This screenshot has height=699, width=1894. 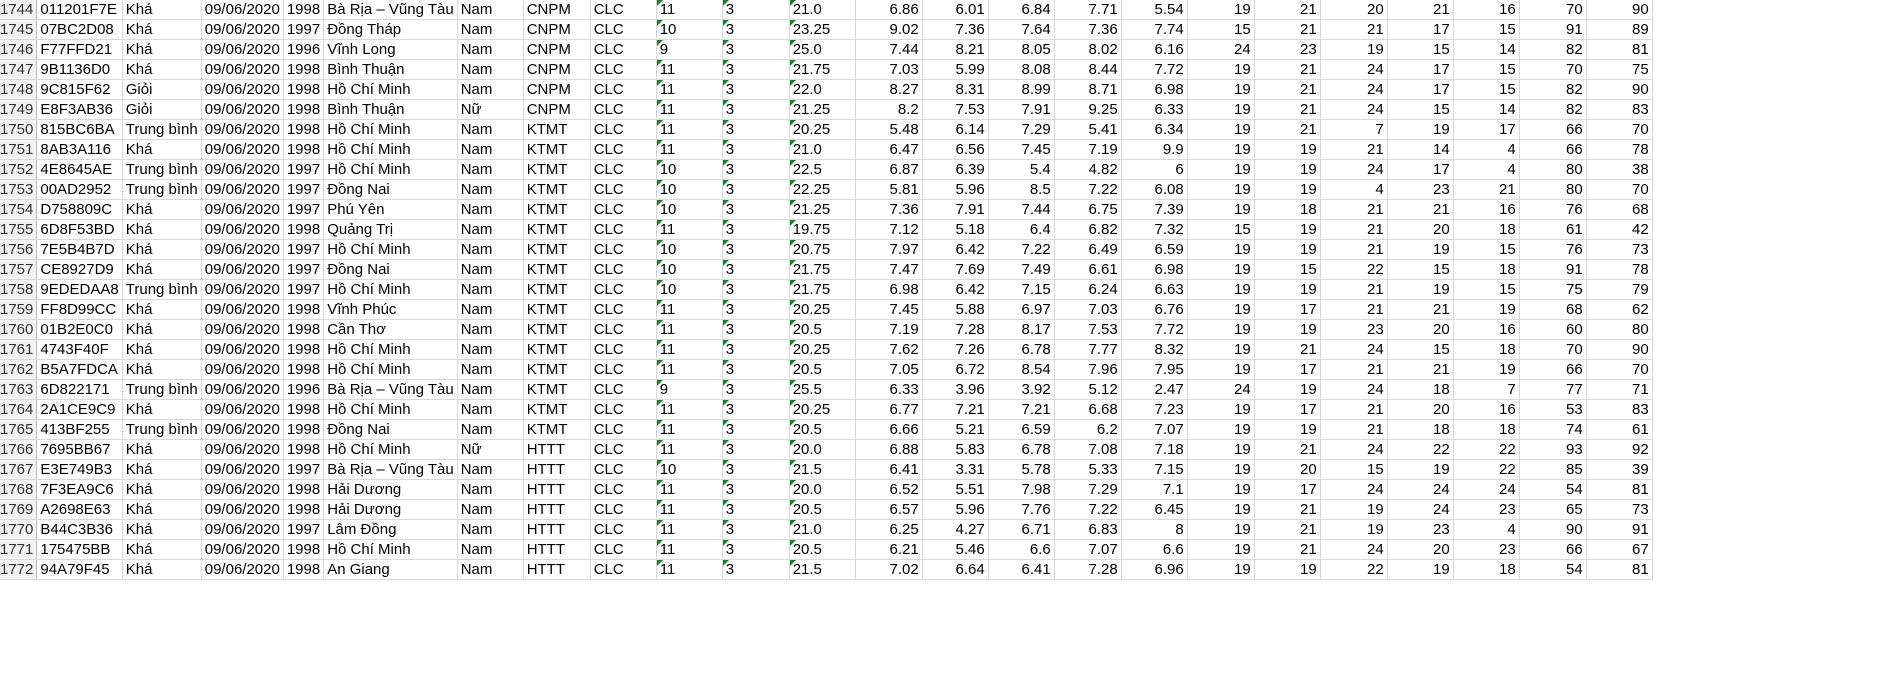 I want to click on grid-cell: 14, so click(x=1486, y=109).